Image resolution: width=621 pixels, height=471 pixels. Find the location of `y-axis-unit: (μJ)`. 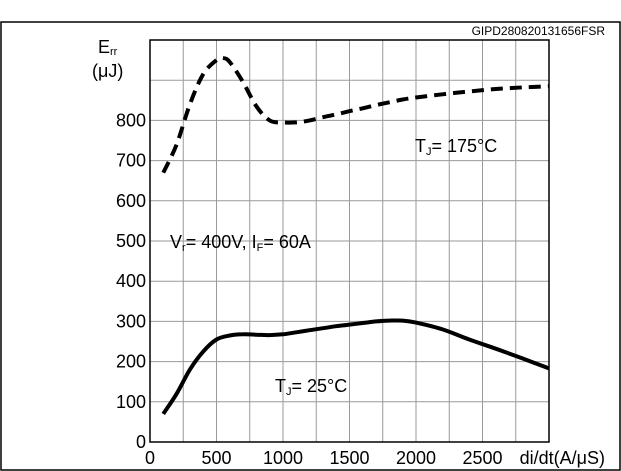

y-axis-unit: (μJ) is located at coordinates (107, 71).